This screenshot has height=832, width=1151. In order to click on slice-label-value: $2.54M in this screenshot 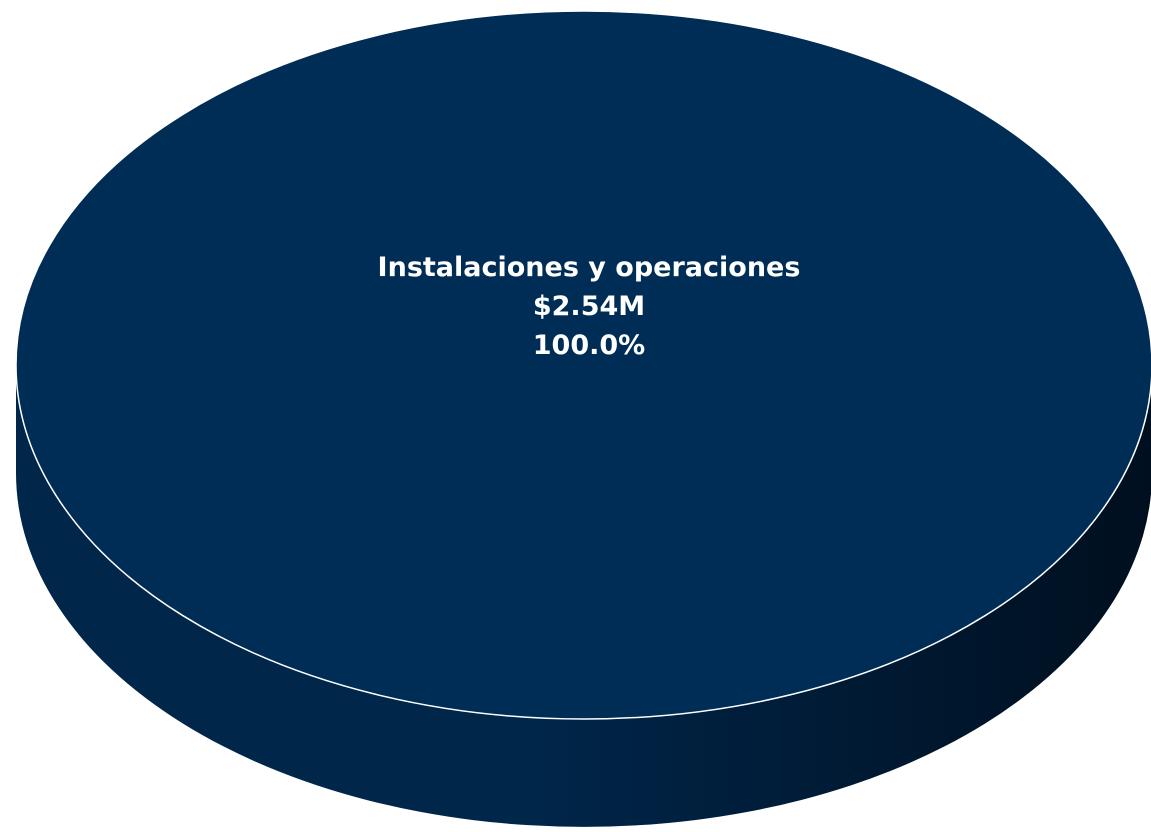, I will do `click(589, 306)`.